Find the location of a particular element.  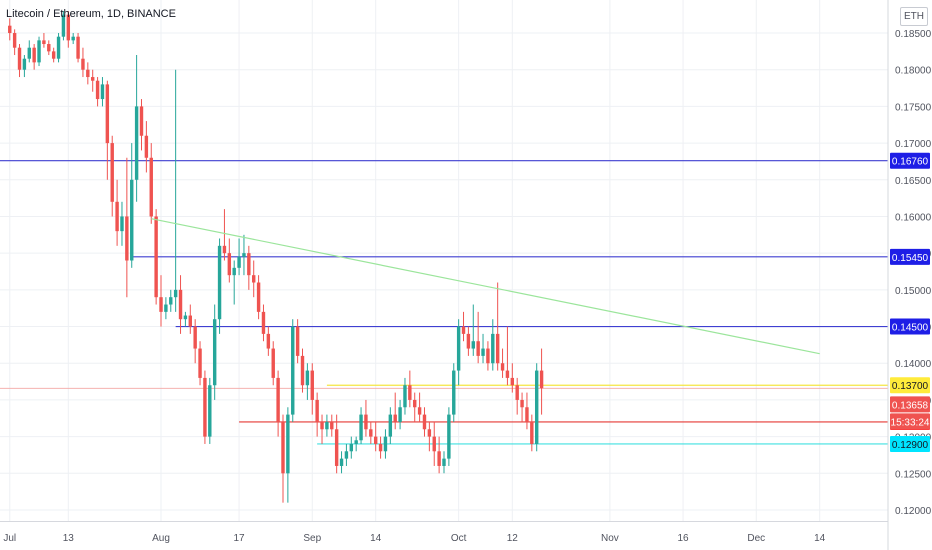

countdown-badge-bg is located at coordinates (910, 421).